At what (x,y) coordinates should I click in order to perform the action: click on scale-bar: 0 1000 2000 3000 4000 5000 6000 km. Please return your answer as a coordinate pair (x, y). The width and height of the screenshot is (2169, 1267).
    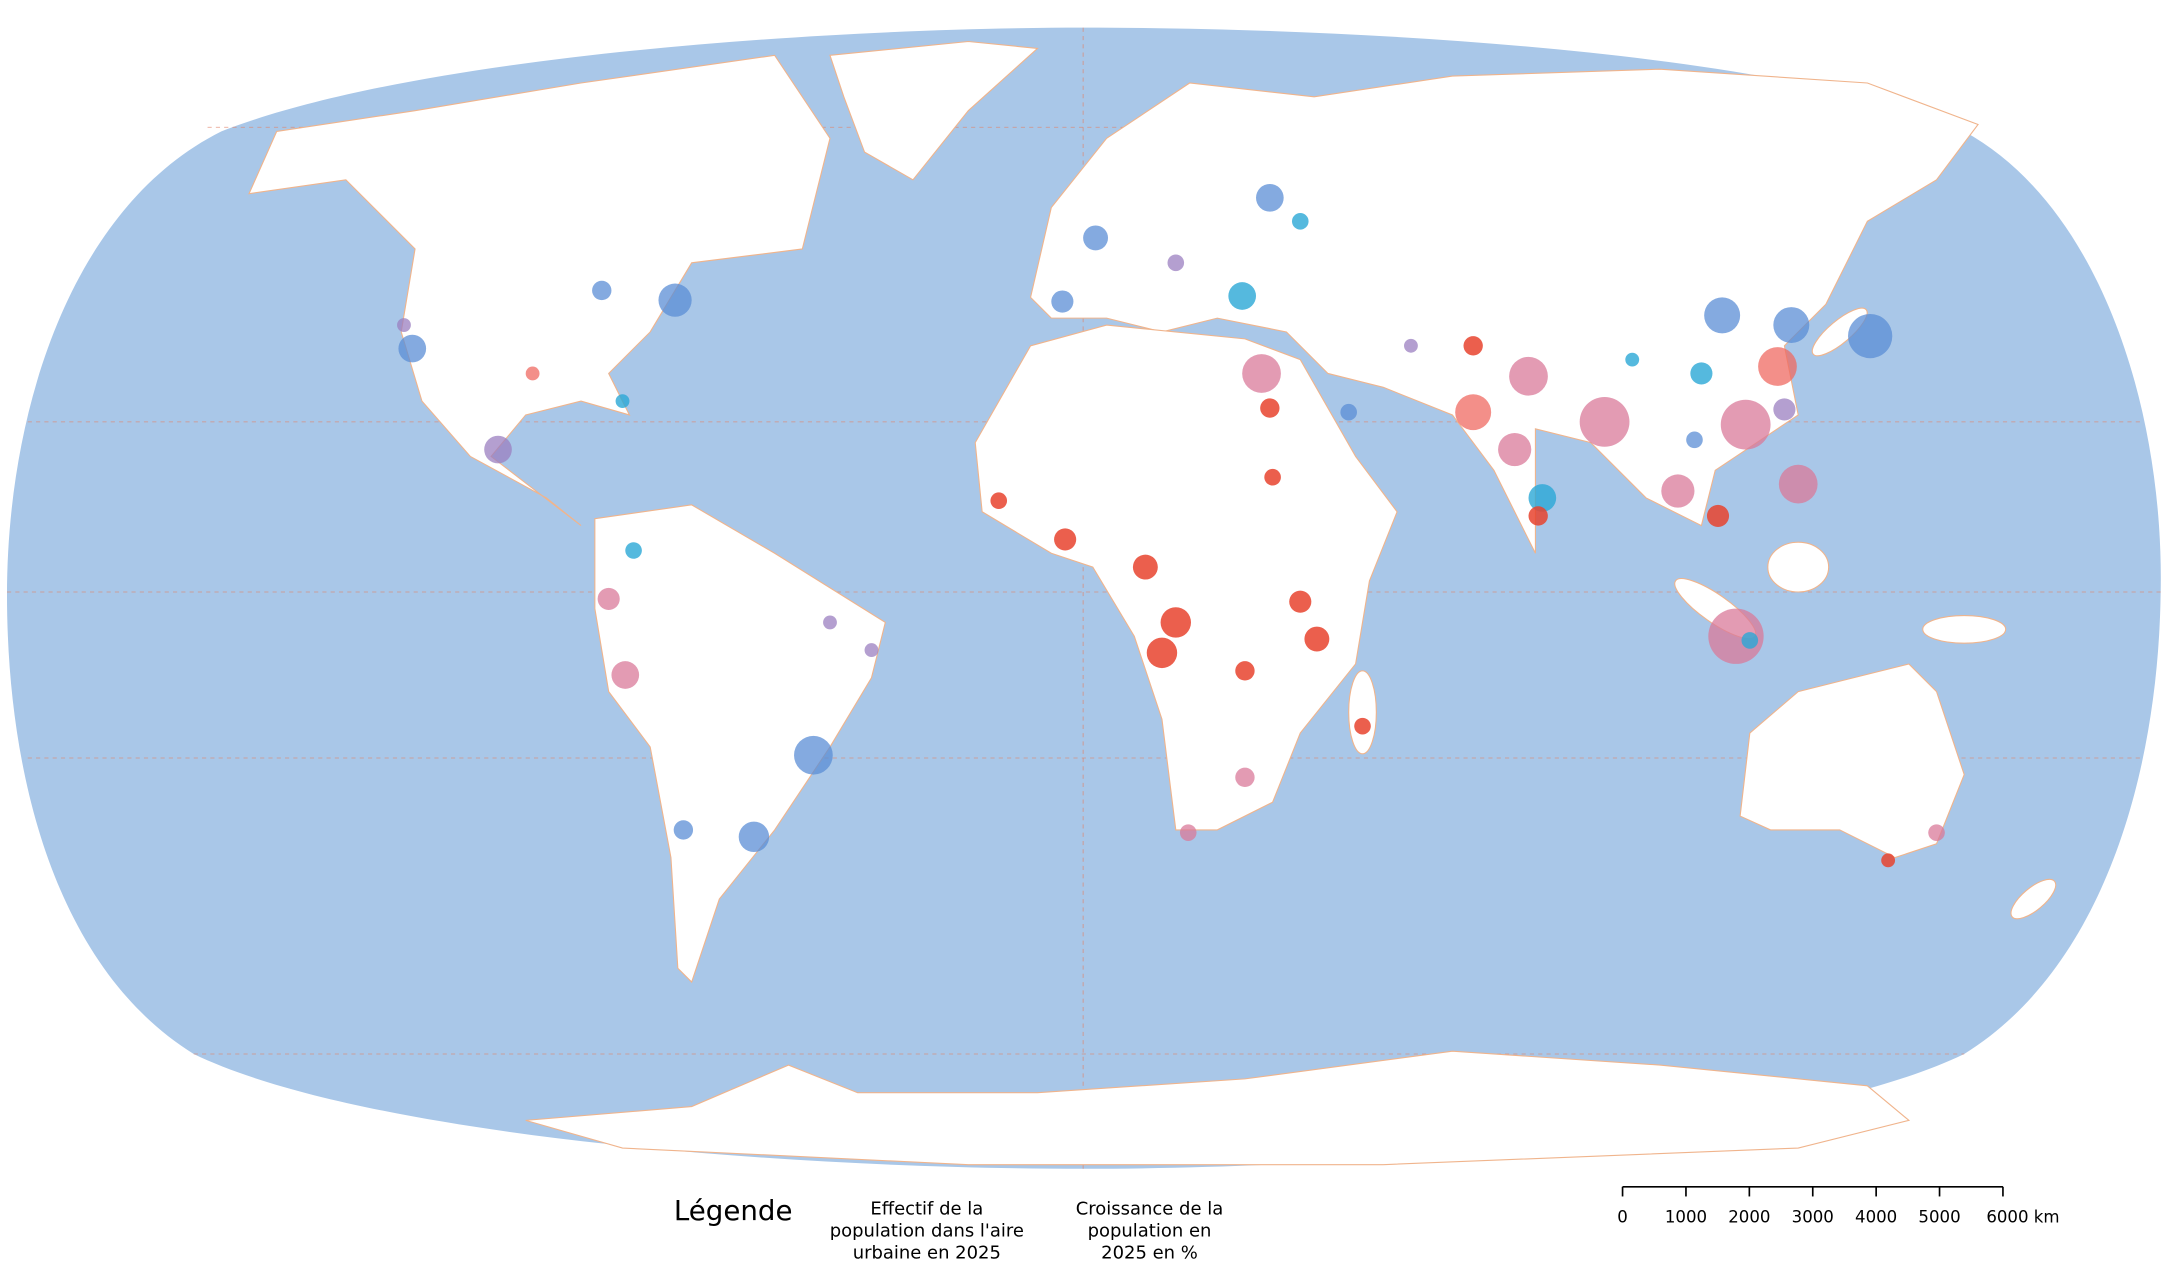
    Looking at the image, I should click on (1838, 1206).